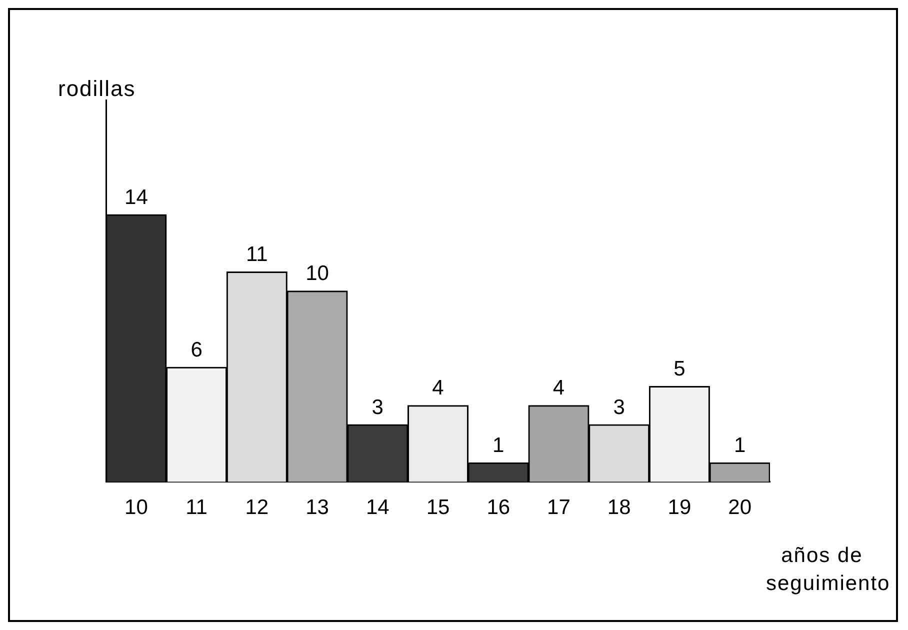 This screenshot has width=908, height=630. What do you see at coordinates (317, 508) in the screenshot?
I see `x-tick-label: 13` at bounding box center [317, 508].